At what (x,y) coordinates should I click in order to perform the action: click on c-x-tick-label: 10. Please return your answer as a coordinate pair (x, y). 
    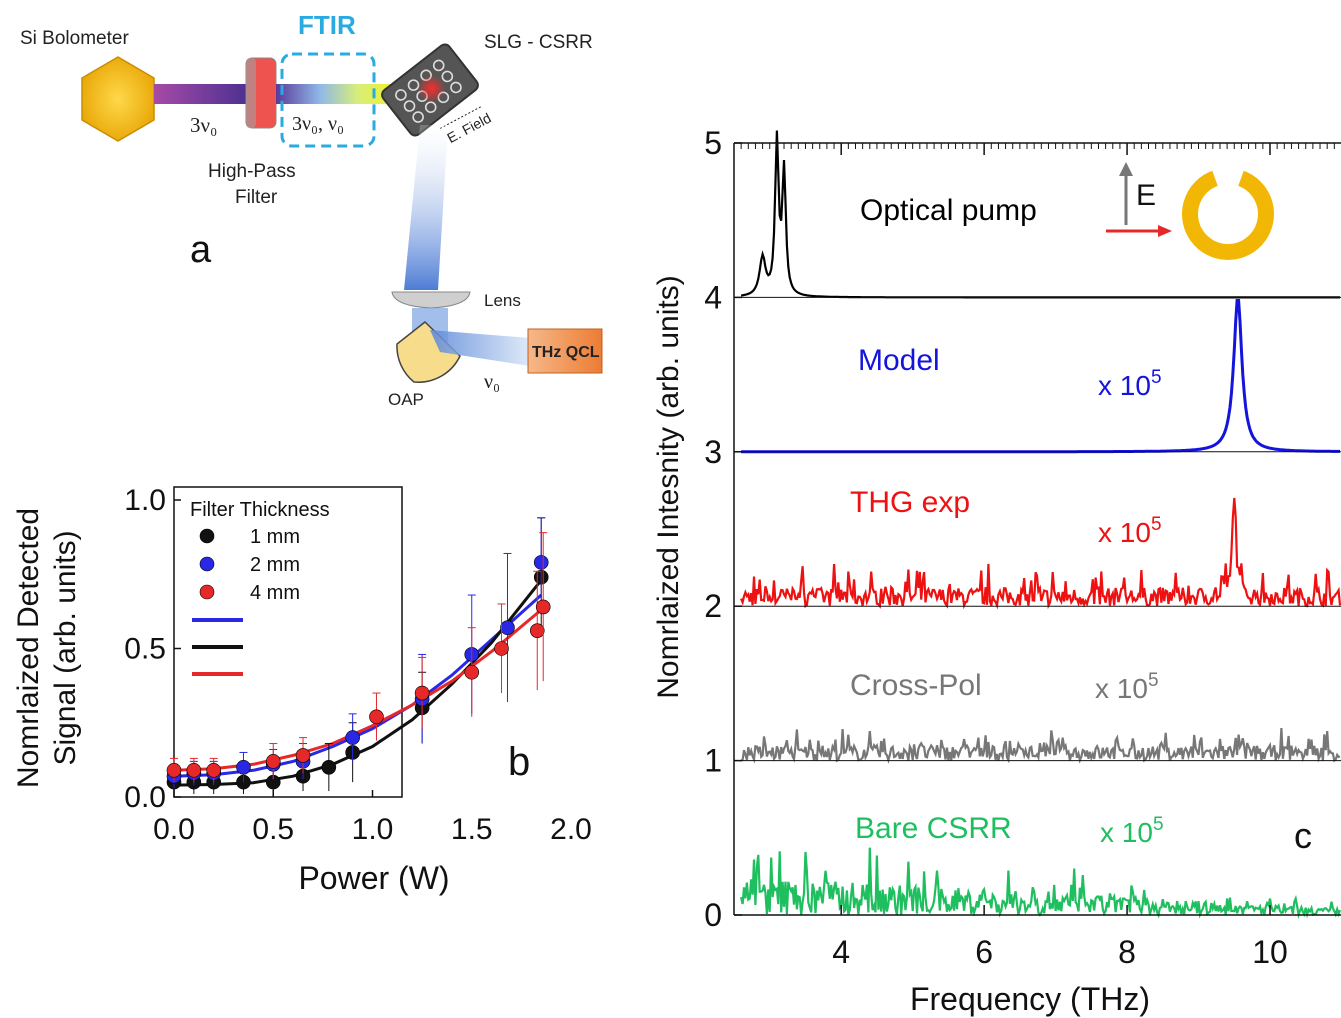
    Looking at the image, I should click on (1270, 952).